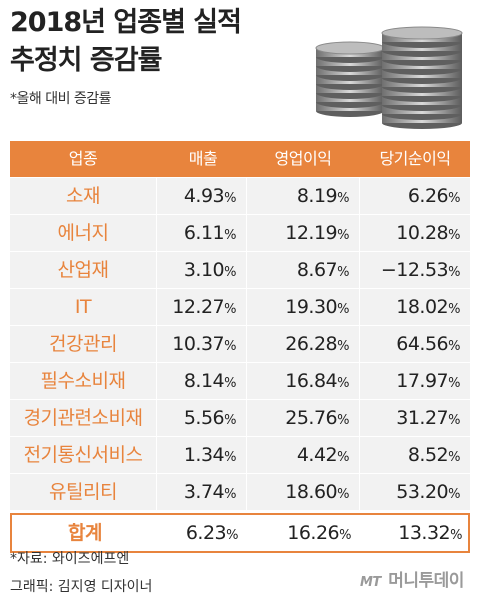 The height and width of the screenshot is (606, 479). What do you see at coordinates (428, 492) in the screenshot?
I see `net-profit-value: 53.20%` at bounding box center [428, 492].